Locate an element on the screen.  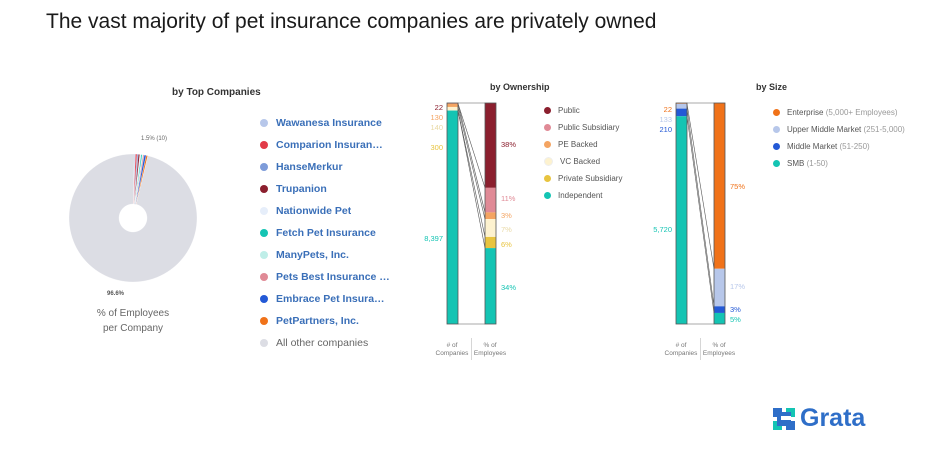
size-legend-item-1: Upper Middle Market (251-5,000) is located at coordinates (839, 129).